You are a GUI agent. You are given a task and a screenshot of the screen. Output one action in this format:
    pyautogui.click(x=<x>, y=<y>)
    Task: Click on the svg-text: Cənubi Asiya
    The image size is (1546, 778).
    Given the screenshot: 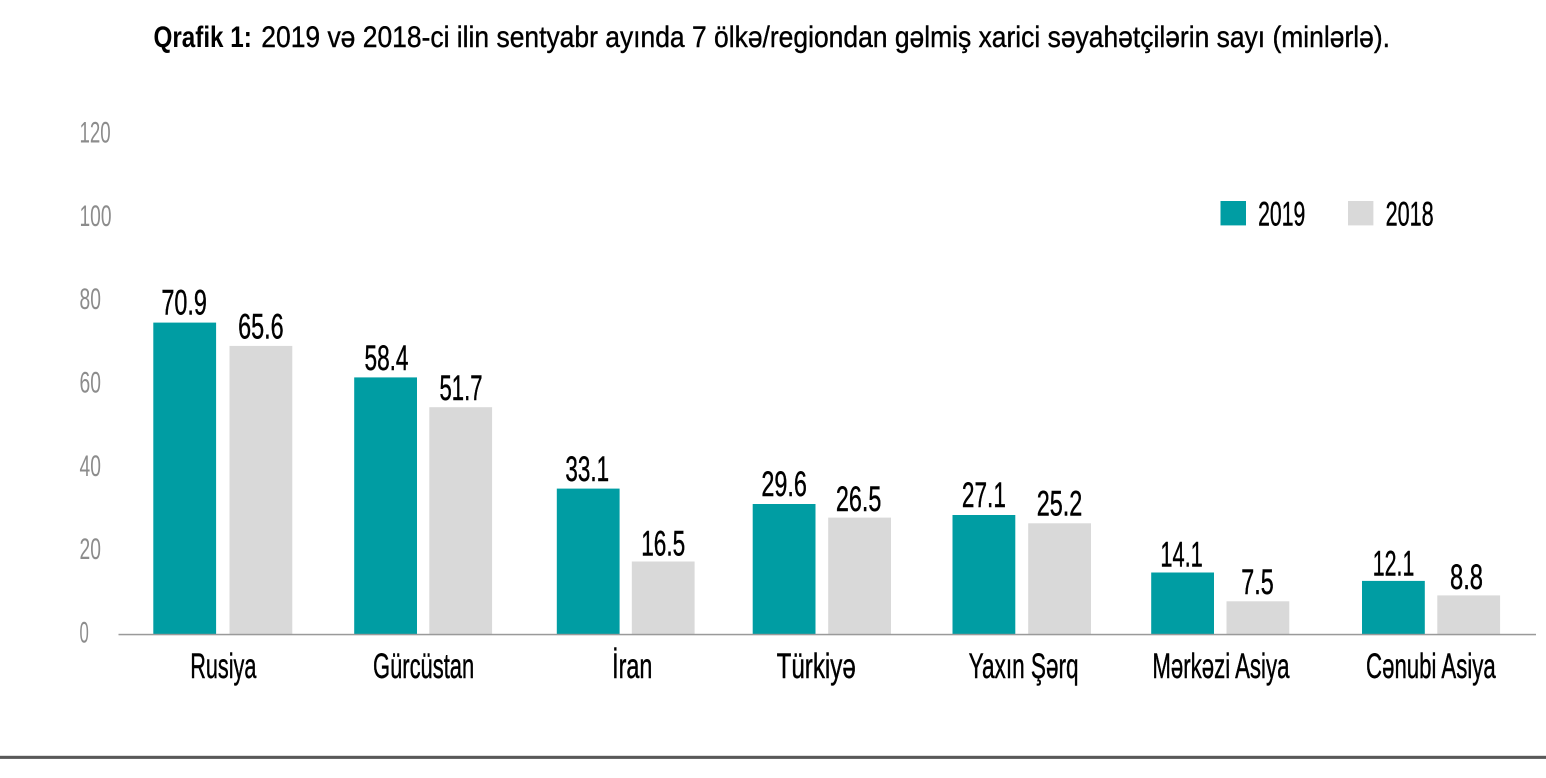 What is the action you would take?
    pyautogui.click(x=1431, y=666)
    